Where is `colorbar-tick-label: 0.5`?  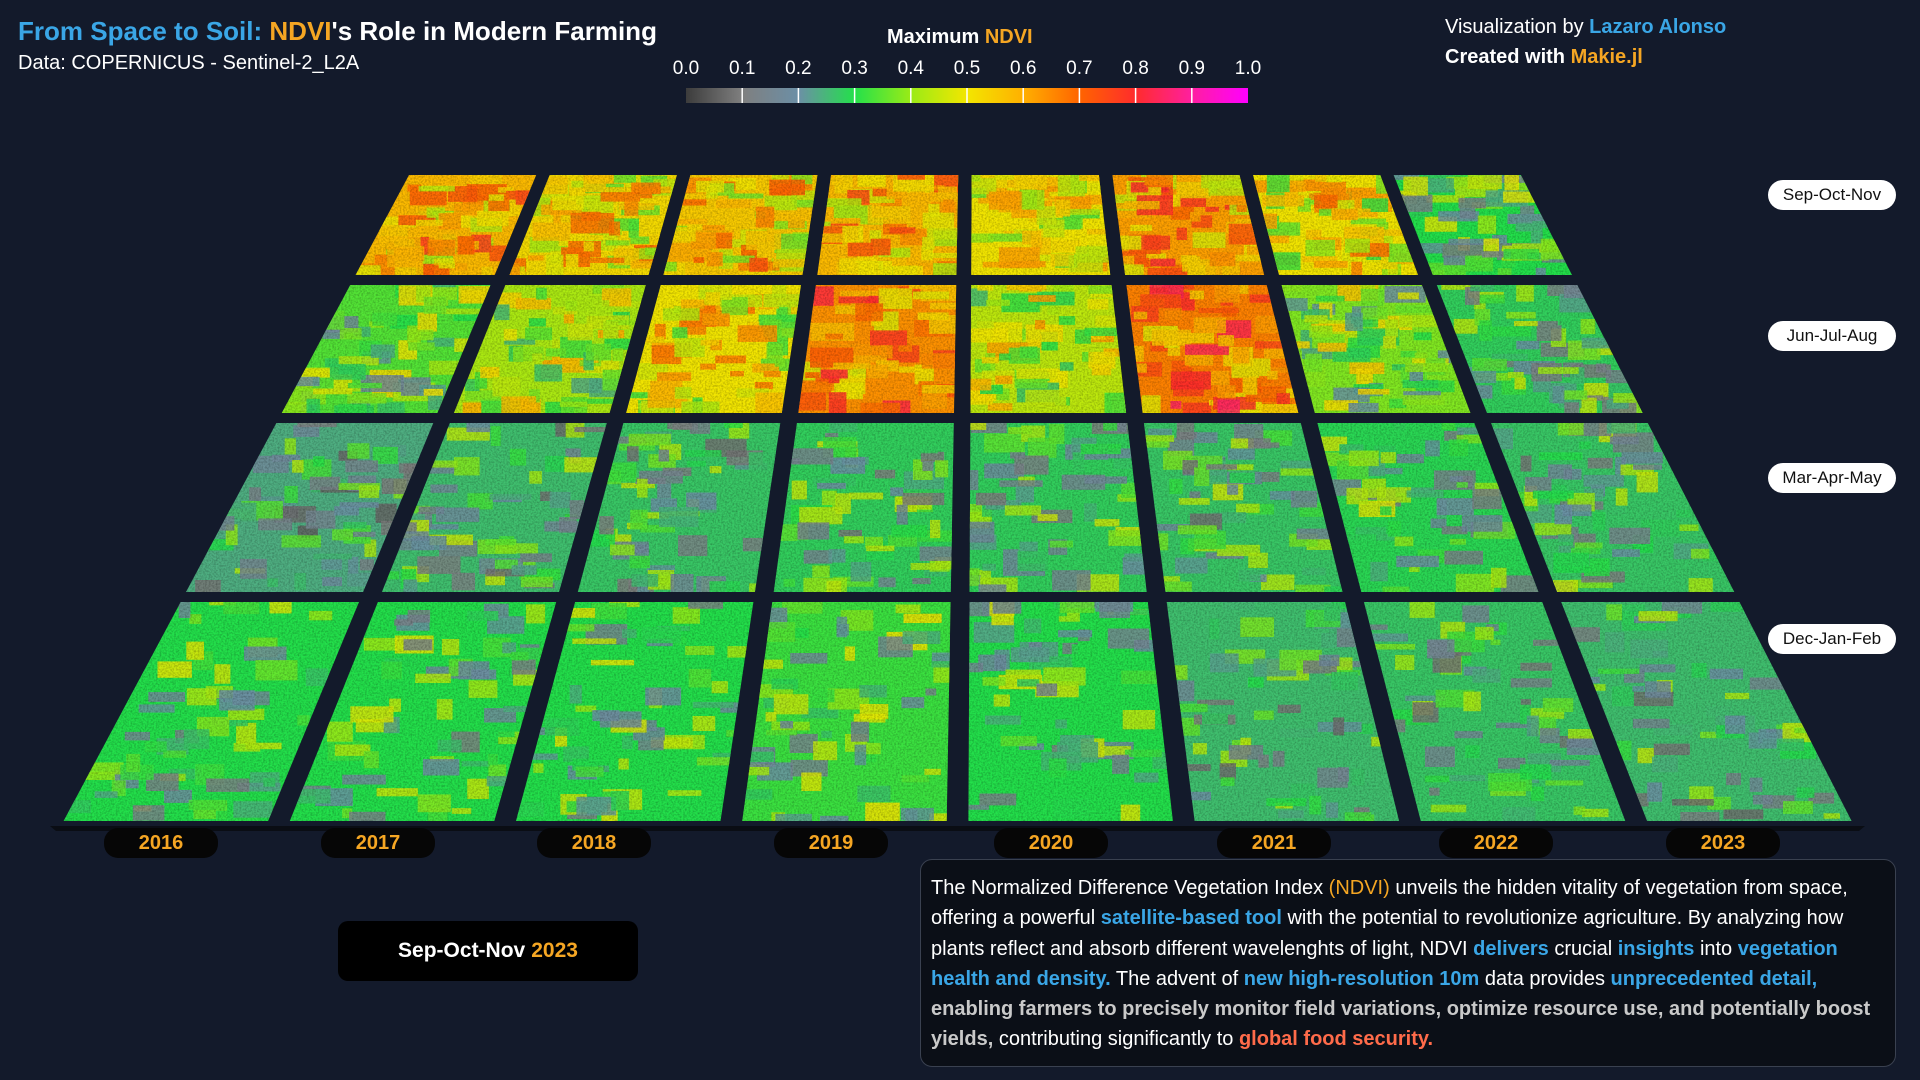
colorbar-tick-label: 0.5 is located at coordinates (967, 68).